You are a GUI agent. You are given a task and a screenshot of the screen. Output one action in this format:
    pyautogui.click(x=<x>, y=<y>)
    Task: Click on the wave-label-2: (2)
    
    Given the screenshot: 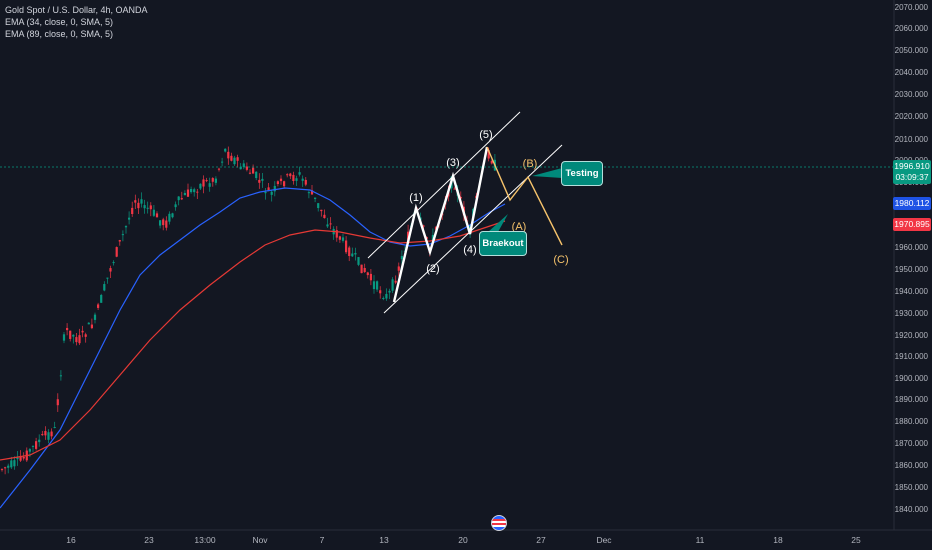 What is the action you would take?
    pyautogui.click(x=432, y=269)
    